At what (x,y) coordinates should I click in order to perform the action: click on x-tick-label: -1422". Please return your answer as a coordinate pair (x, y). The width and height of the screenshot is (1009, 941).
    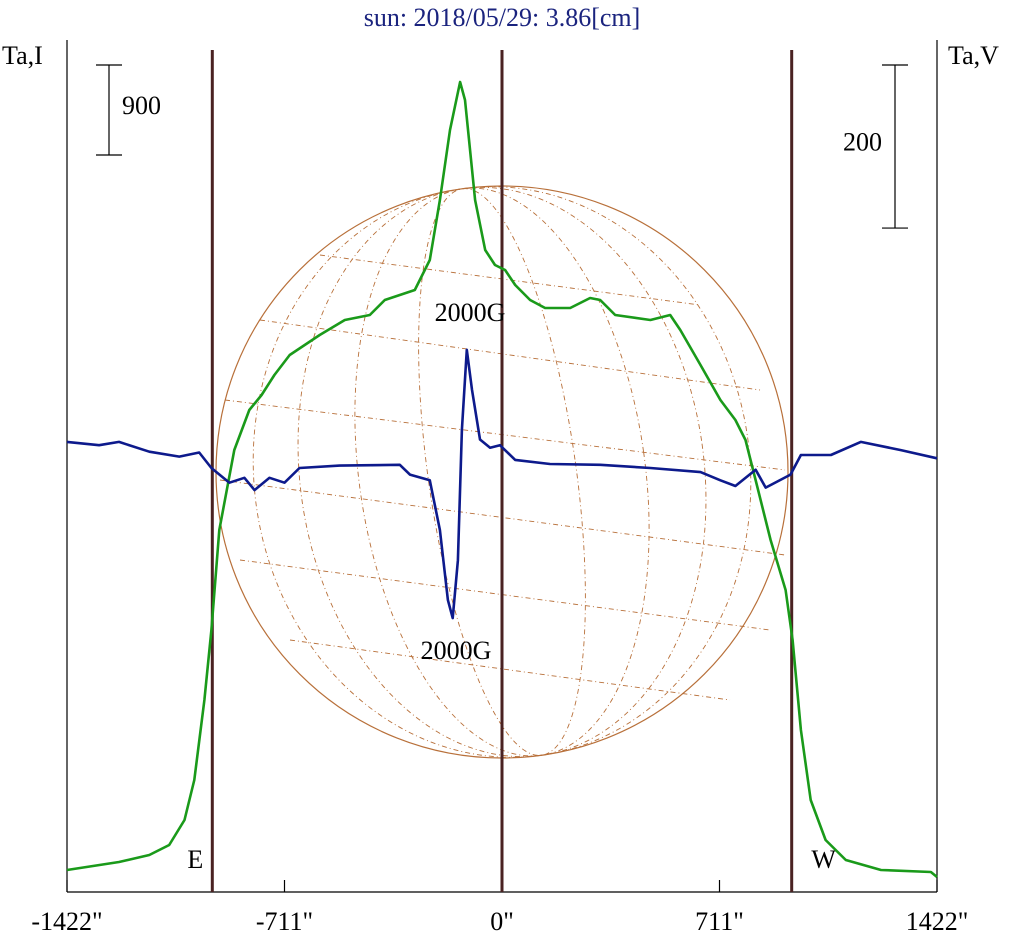
    Looking at the image, I should click on (66, 921).